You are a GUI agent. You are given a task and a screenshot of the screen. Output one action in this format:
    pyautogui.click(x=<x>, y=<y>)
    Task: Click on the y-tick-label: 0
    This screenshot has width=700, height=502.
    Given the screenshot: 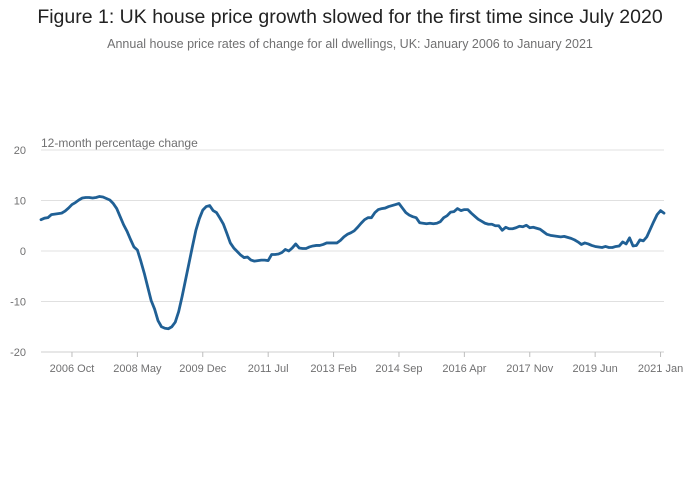 What is the action you would take?
    pyautogui.click(x=23, y=252)
    